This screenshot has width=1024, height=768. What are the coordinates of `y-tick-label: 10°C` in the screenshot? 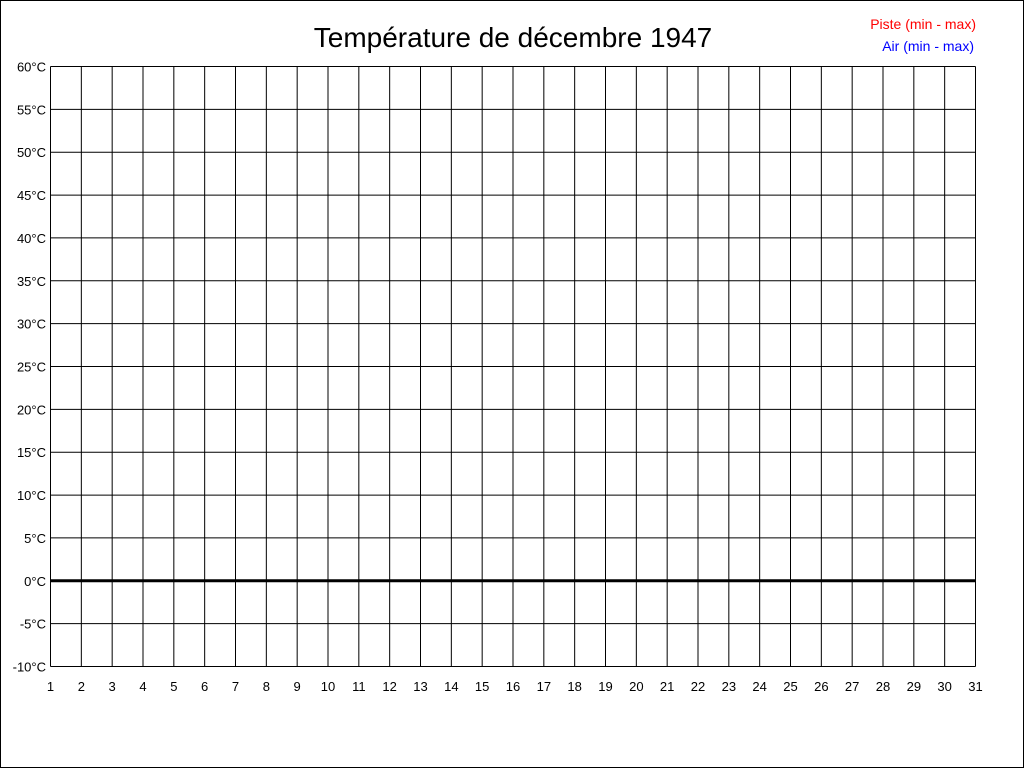 It's located at (31, 495).